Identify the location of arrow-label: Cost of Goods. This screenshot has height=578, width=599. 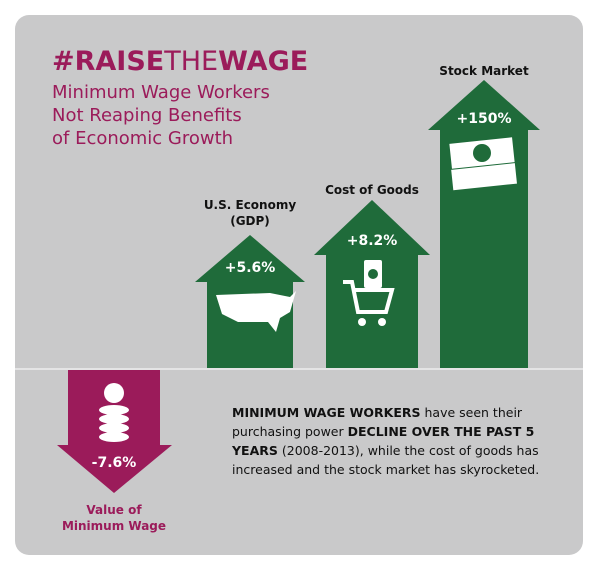
(372, 190).